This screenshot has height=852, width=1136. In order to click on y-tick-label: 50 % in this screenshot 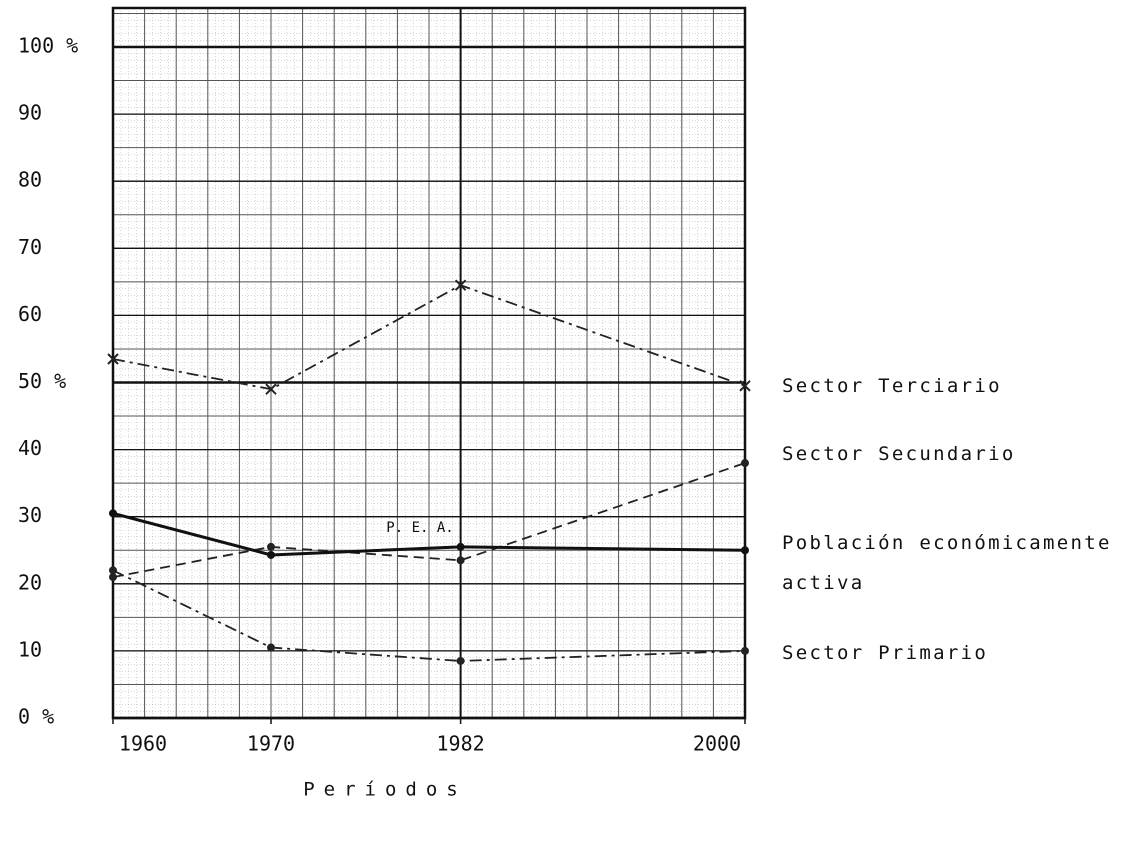, I will do `click(42, 381)`.